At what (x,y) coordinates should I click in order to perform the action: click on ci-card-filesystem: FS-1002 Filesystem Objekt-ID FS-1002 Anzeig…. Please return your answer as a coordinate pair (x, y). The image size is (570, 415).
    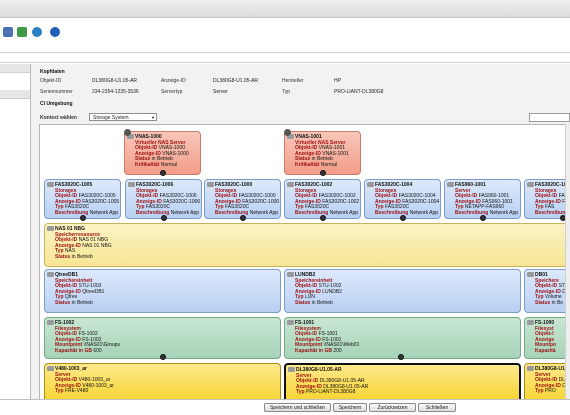
    Looking at the image, I should click on (162, 338).